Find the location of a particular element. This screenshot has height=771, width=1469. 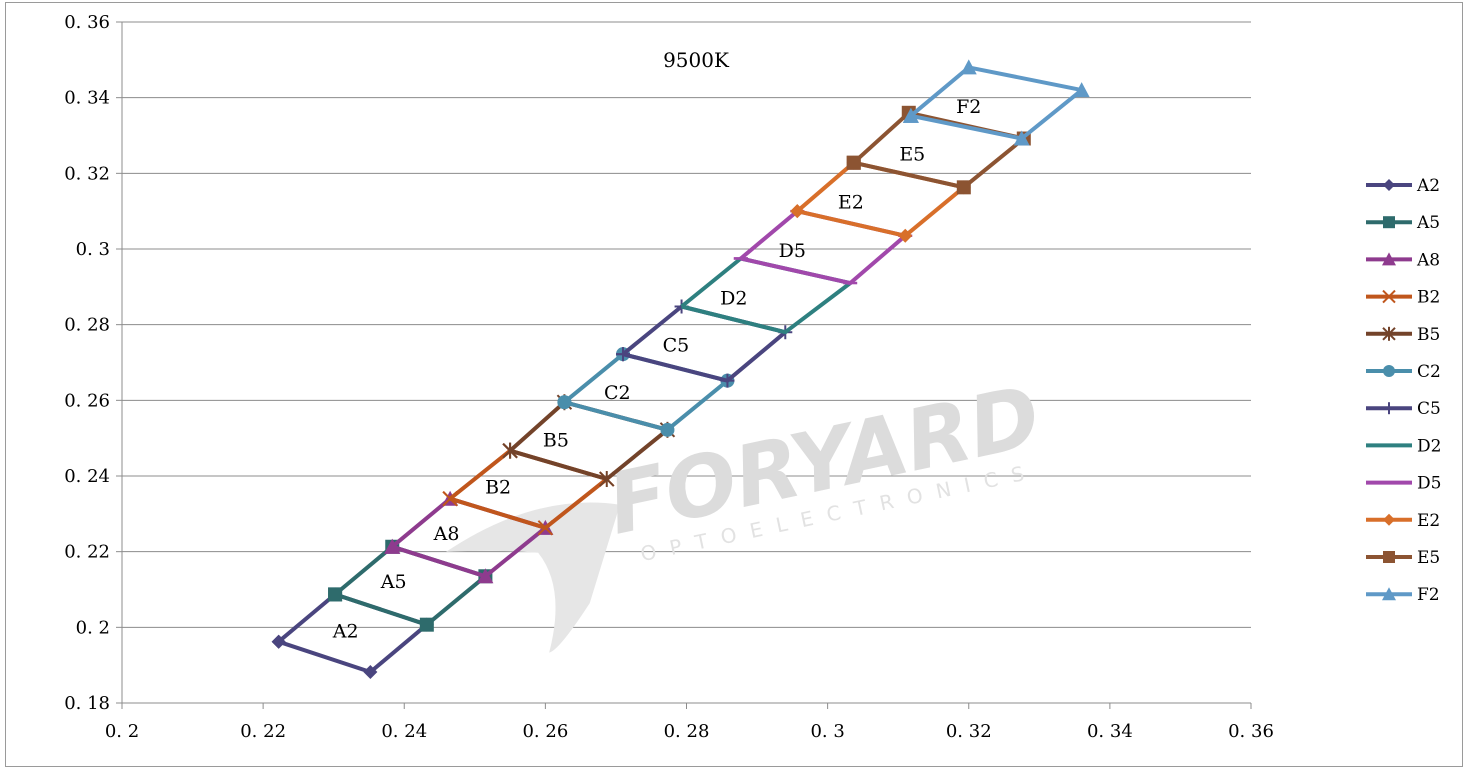

x-tick-label: 0. 32 is located at coordinates (969, 731).